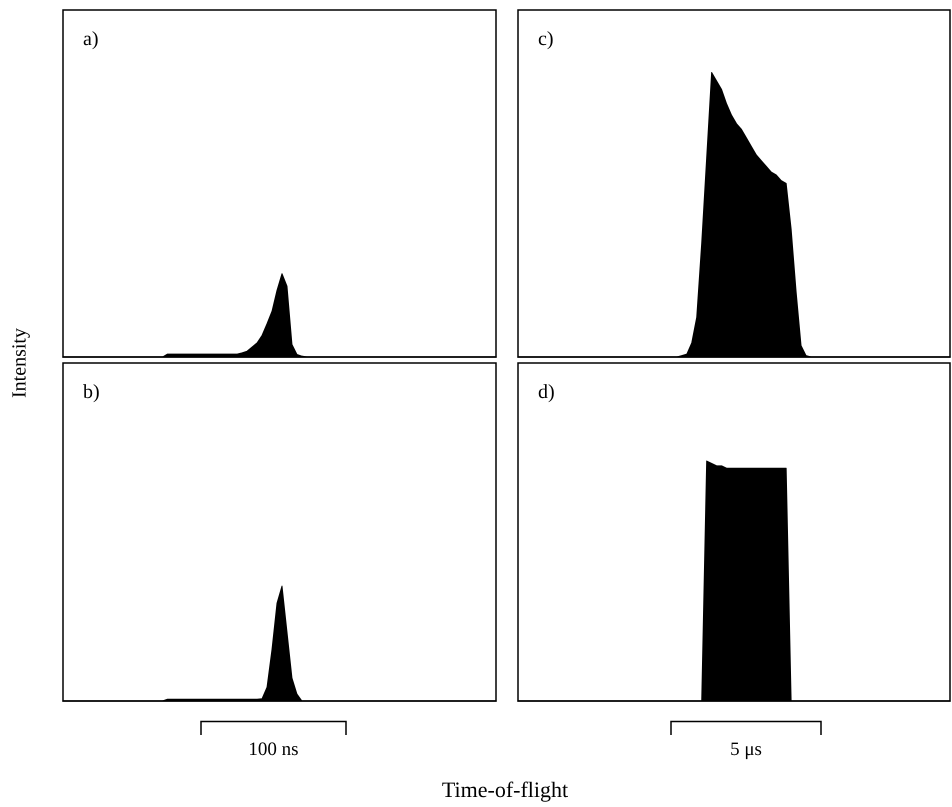  I want to click on chart-title: c), so click(546, 39).